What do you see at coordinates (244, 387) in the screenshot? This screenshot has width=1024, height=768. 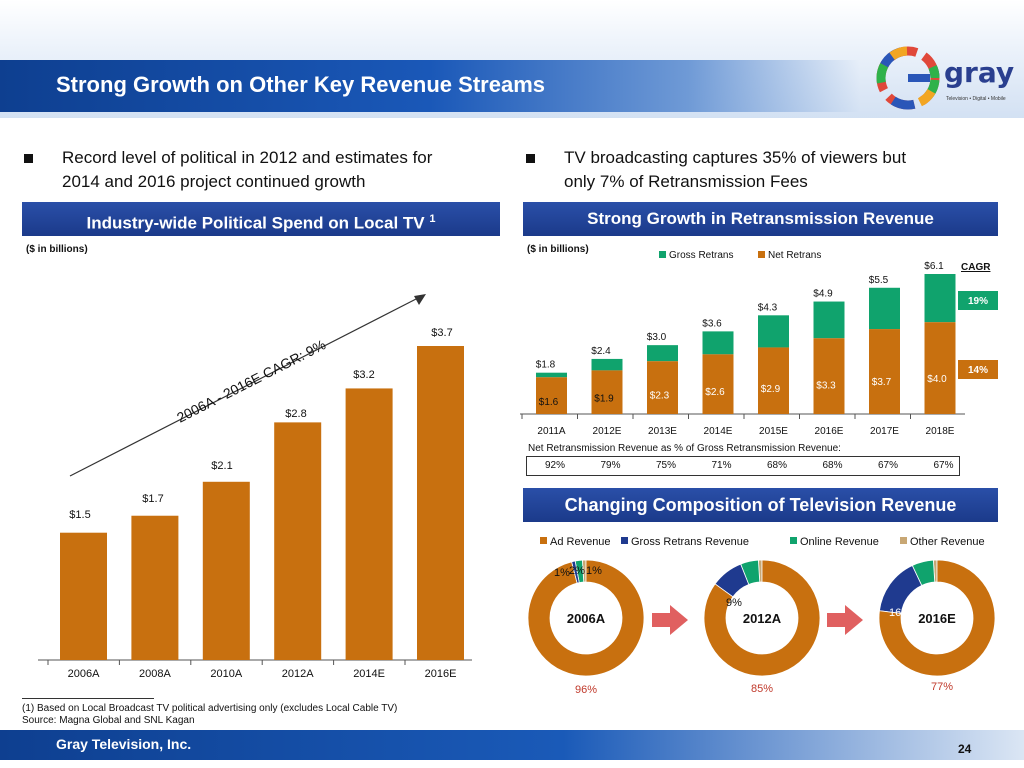 I see `cagr-trend-line` at bounding box center [244, 387].